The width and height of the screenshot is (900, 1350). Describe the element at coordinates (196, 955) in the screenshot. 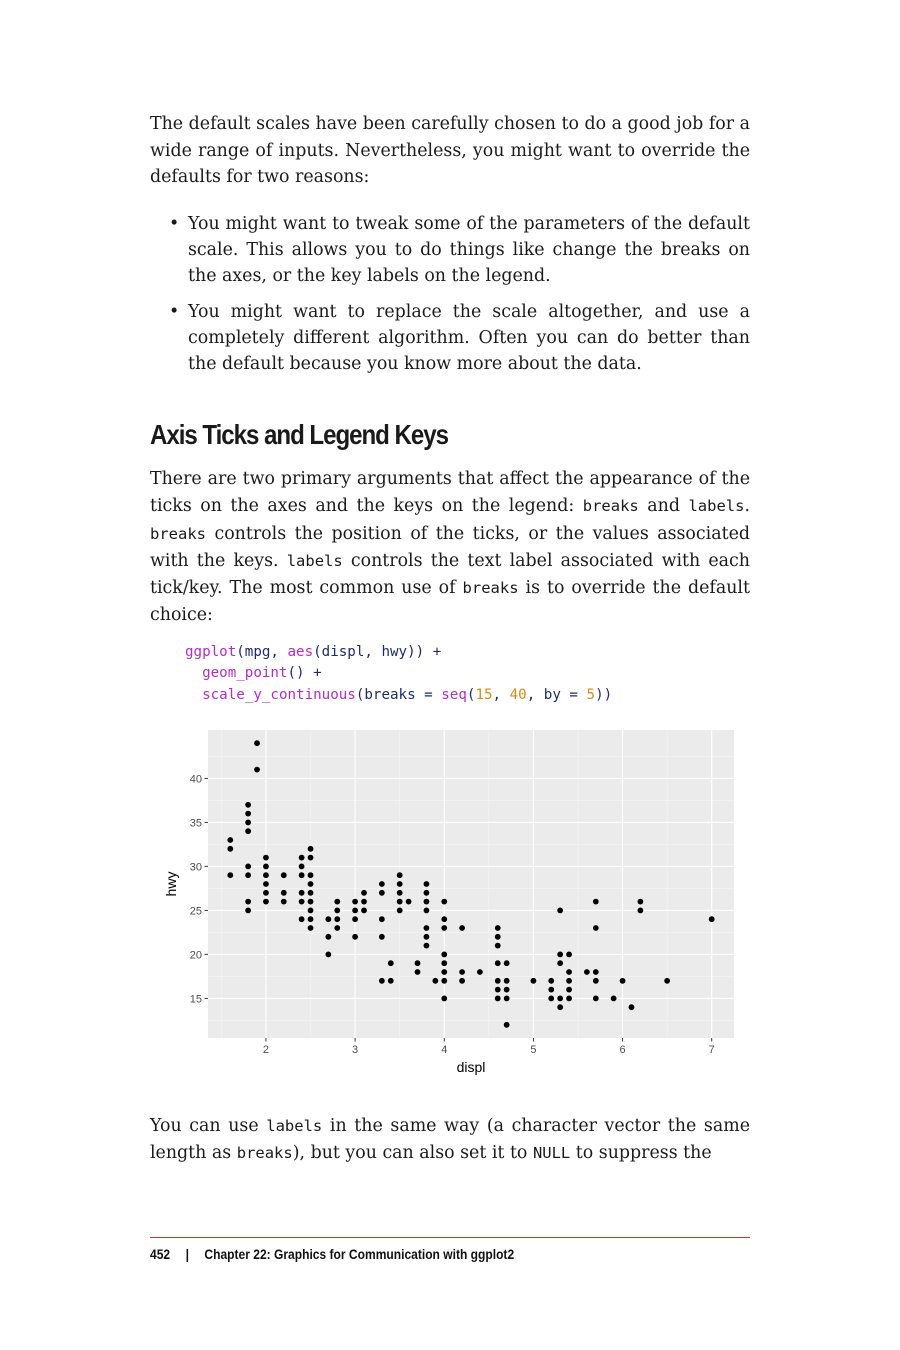

I see `y-tick-label: 20` at that location.